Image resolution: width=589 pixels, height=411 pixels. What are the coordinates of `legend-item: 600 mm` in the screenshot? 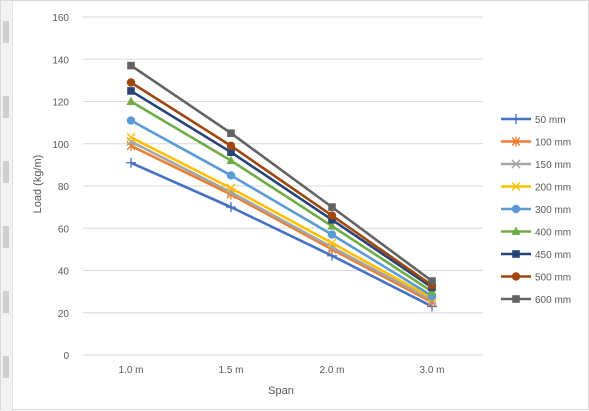 It's located at (536, 300).